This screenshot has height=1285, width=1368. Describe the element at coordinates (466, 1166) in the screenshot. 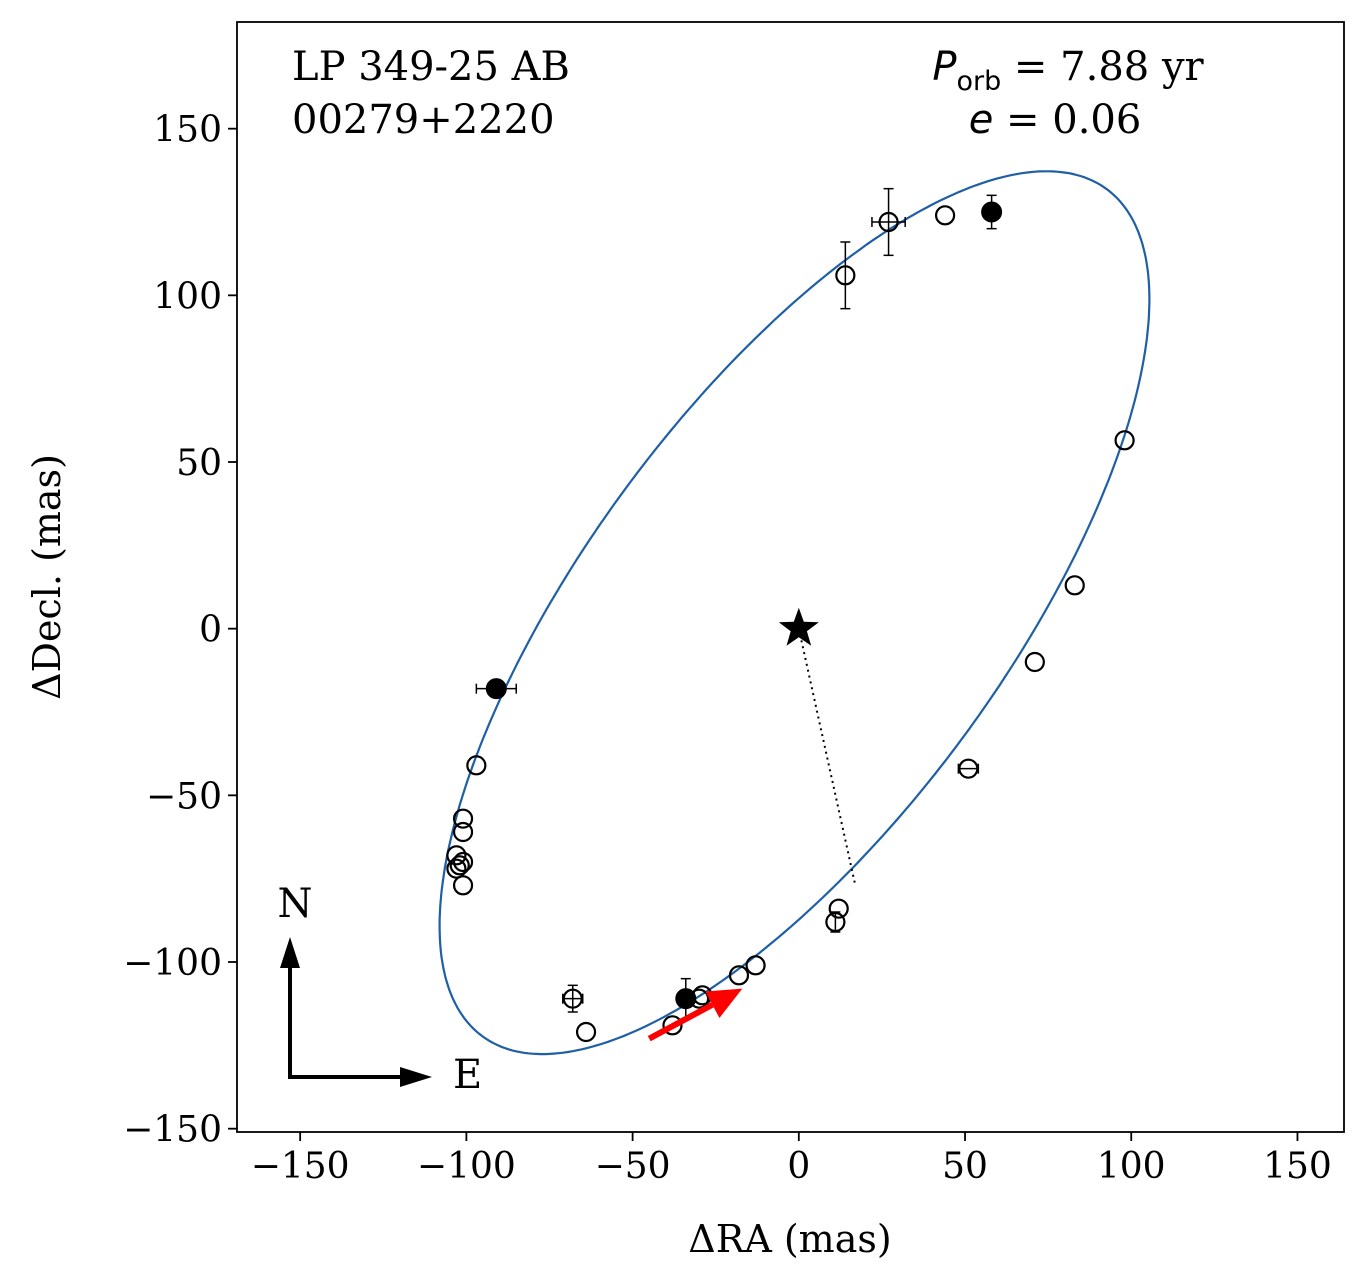

I see `x-tick-label: −100` at that location.